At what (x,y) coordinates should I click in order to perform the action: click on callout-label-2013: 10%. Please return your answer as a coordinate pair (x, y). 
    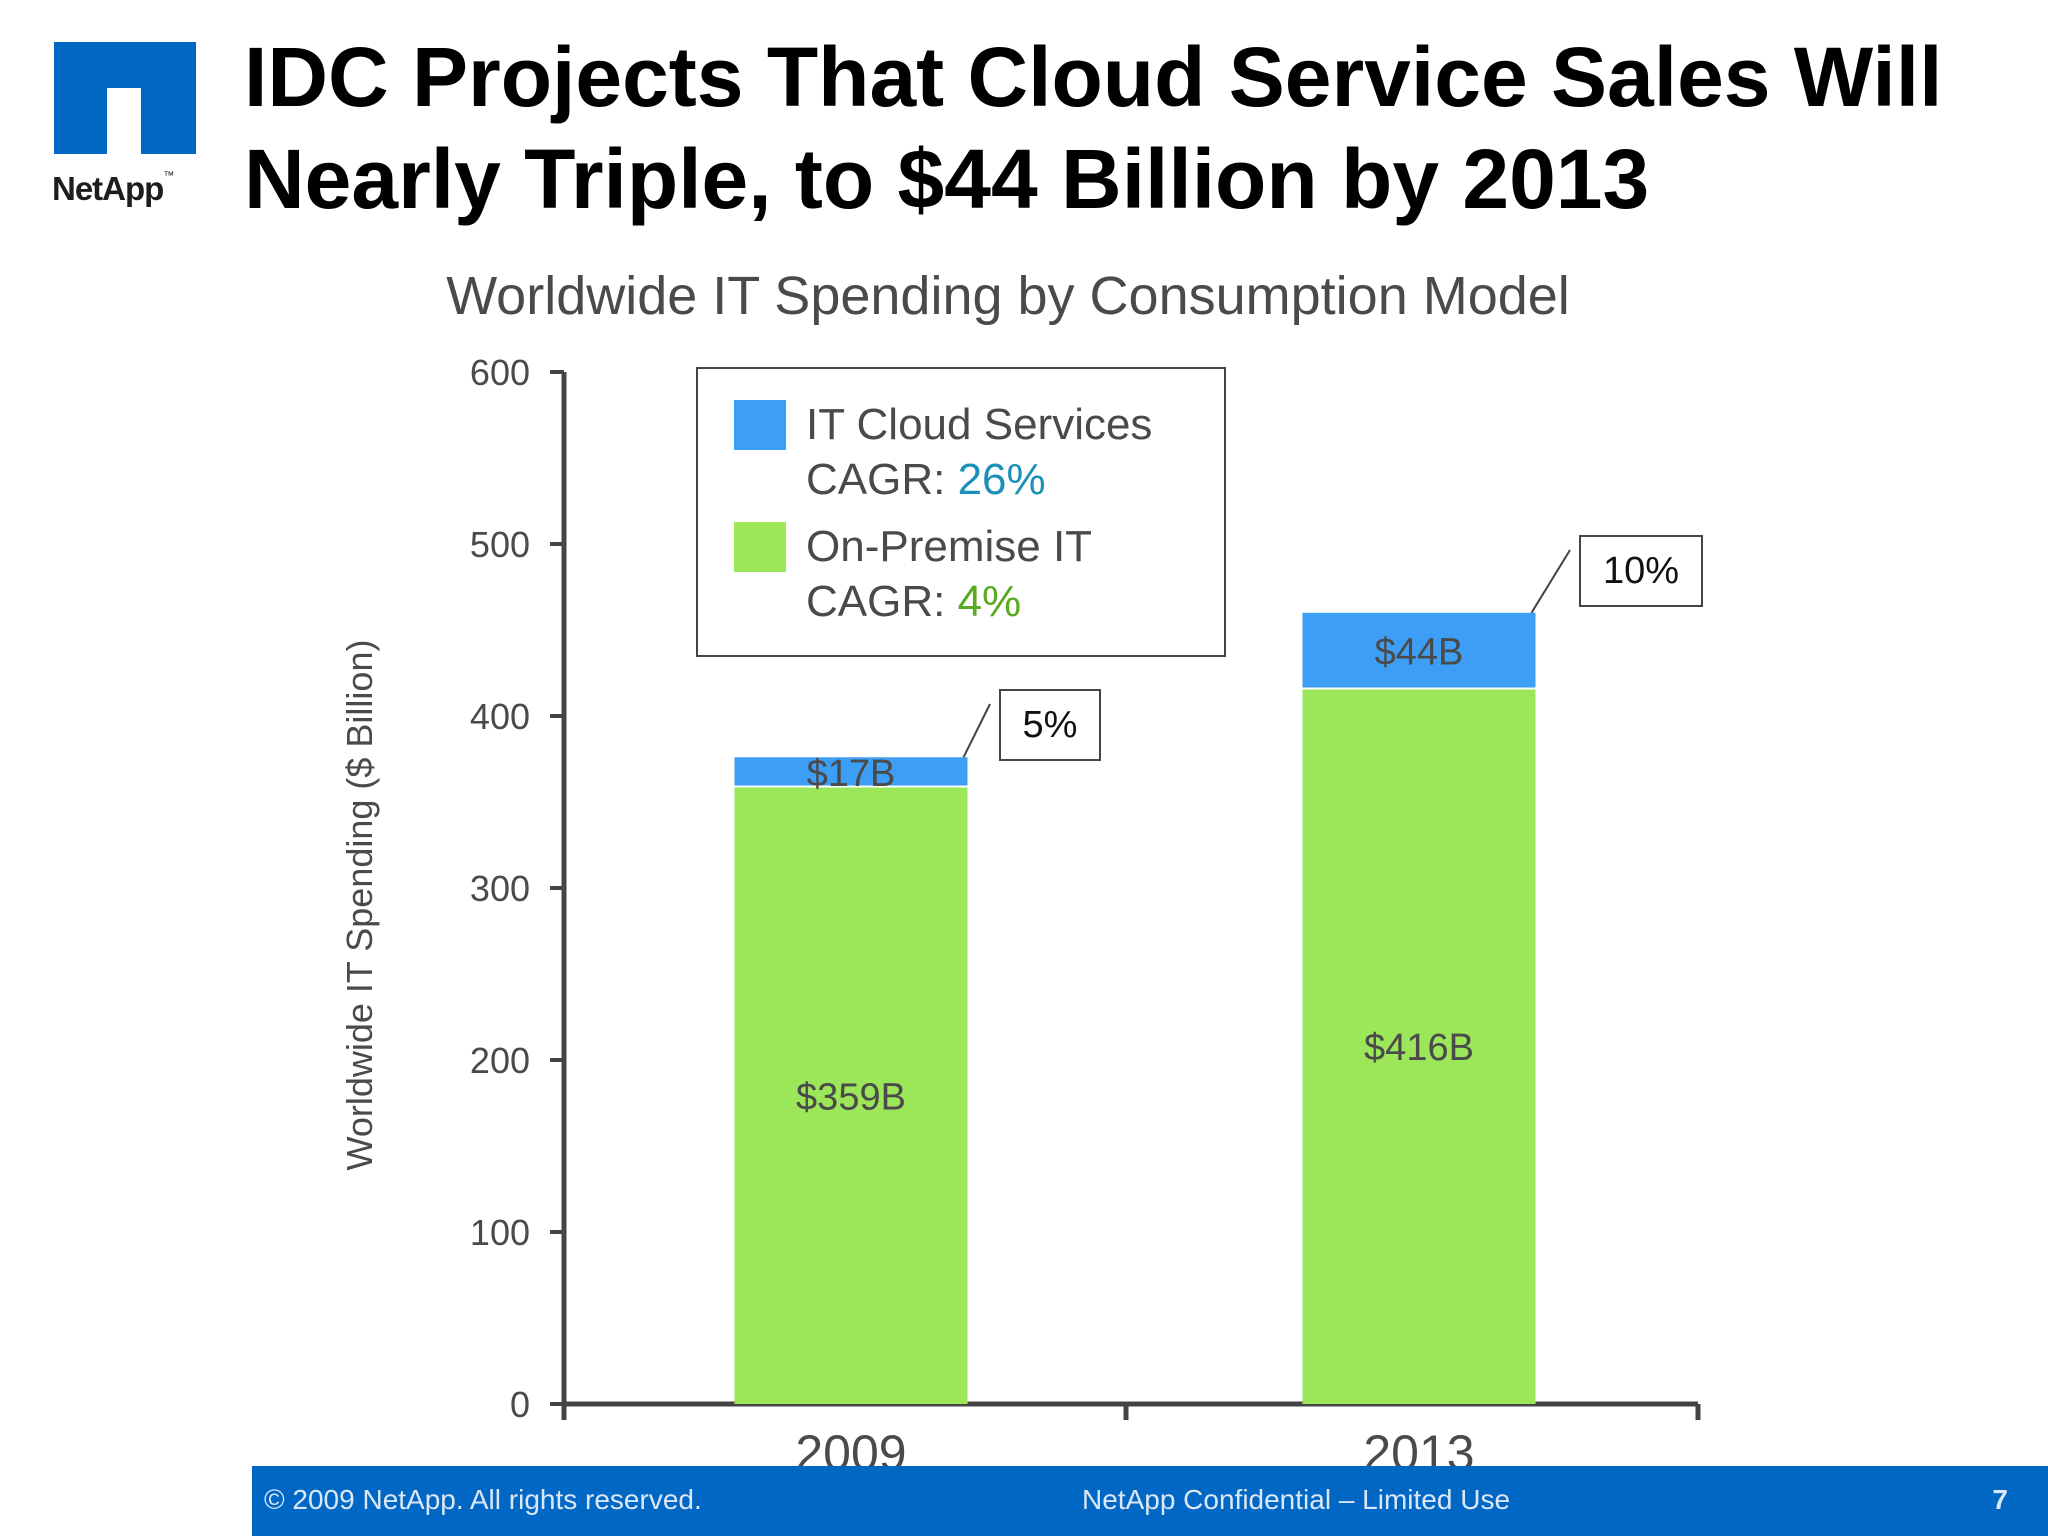
    Looking at the image, I should click on (1641, 571).